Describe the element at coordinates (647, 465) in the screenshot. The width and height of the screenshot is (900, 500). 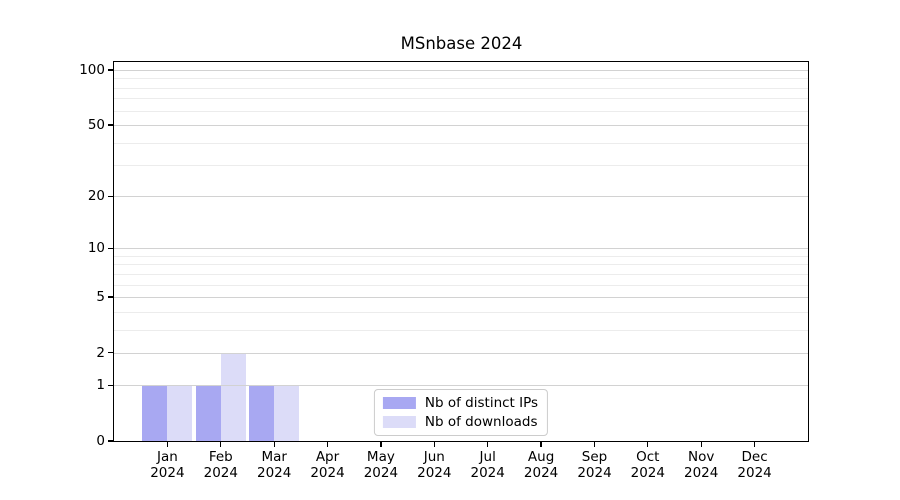
I see `x-axis-tick-label: Oct 2024` at that location.